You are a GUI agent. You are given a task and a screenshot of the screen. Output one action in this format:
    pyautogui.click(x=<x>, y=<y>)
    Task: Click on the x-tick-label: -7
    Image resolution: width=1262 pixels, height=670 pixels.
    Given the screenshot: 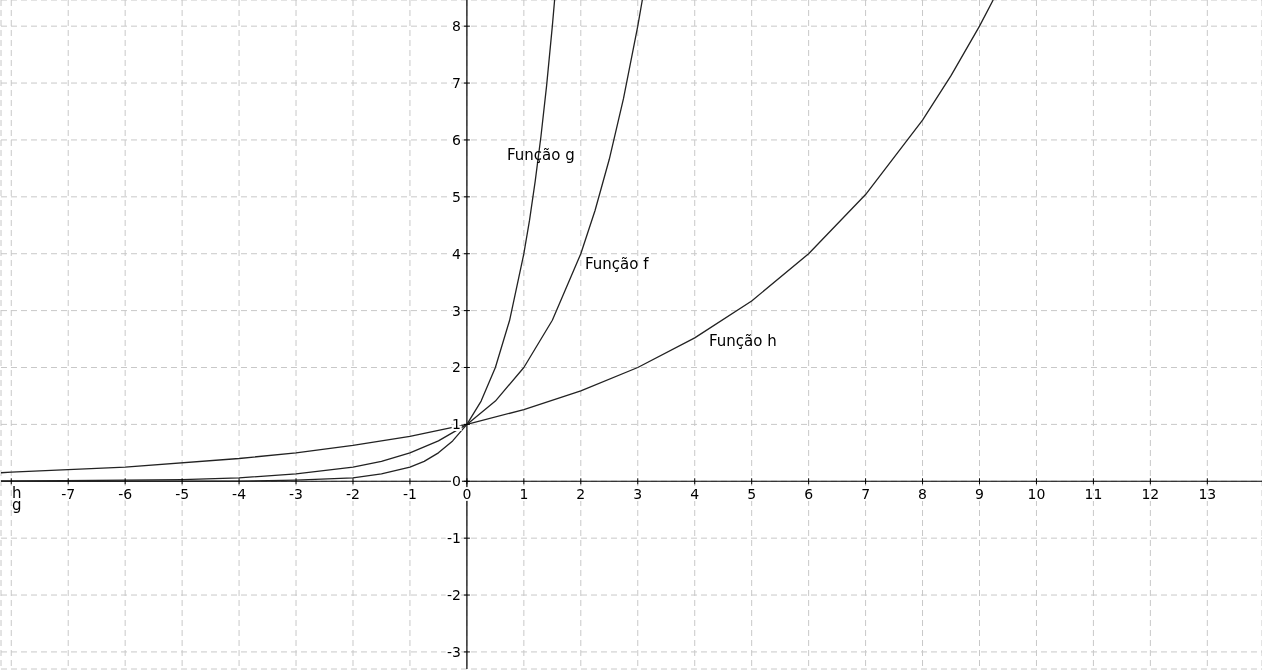 What is the action you would take?
    pyautogui.click(x=68, y=494)
    